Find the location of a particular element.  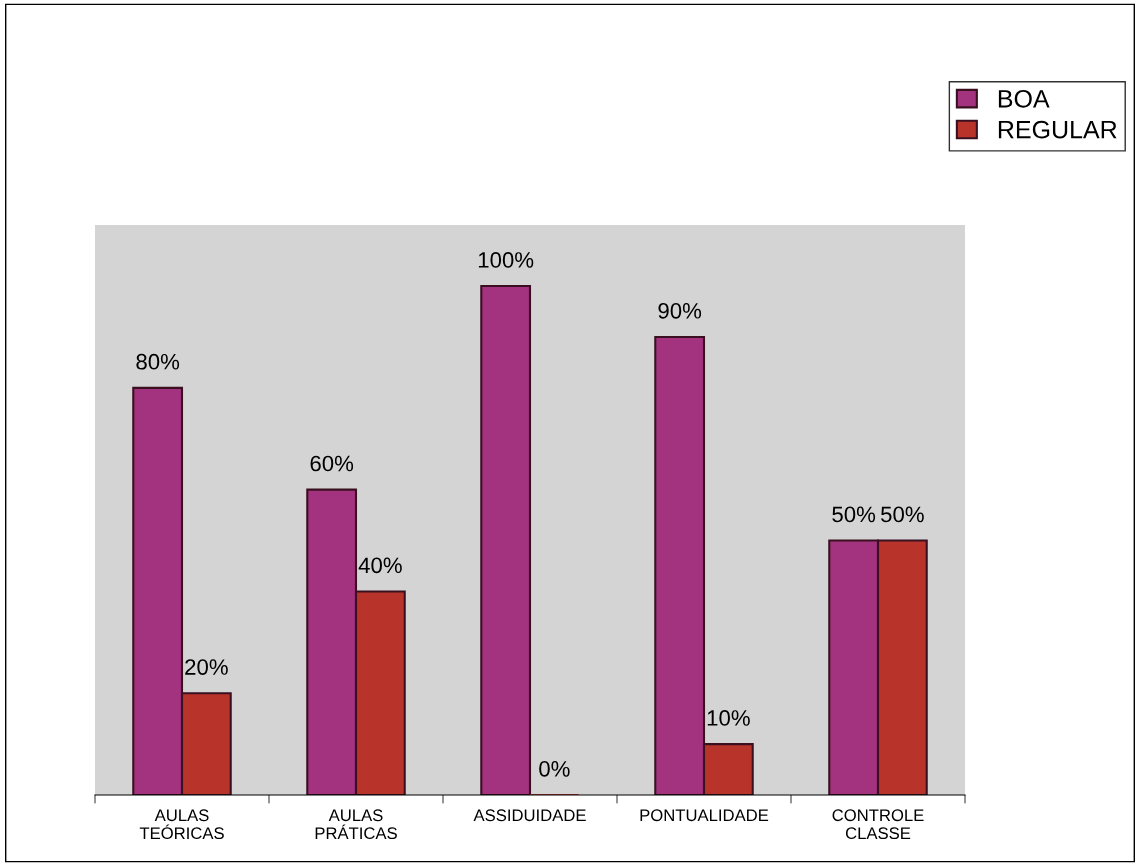

x-tick-label: AULAS TEÓRICAS is located at coordinates (181, 824).